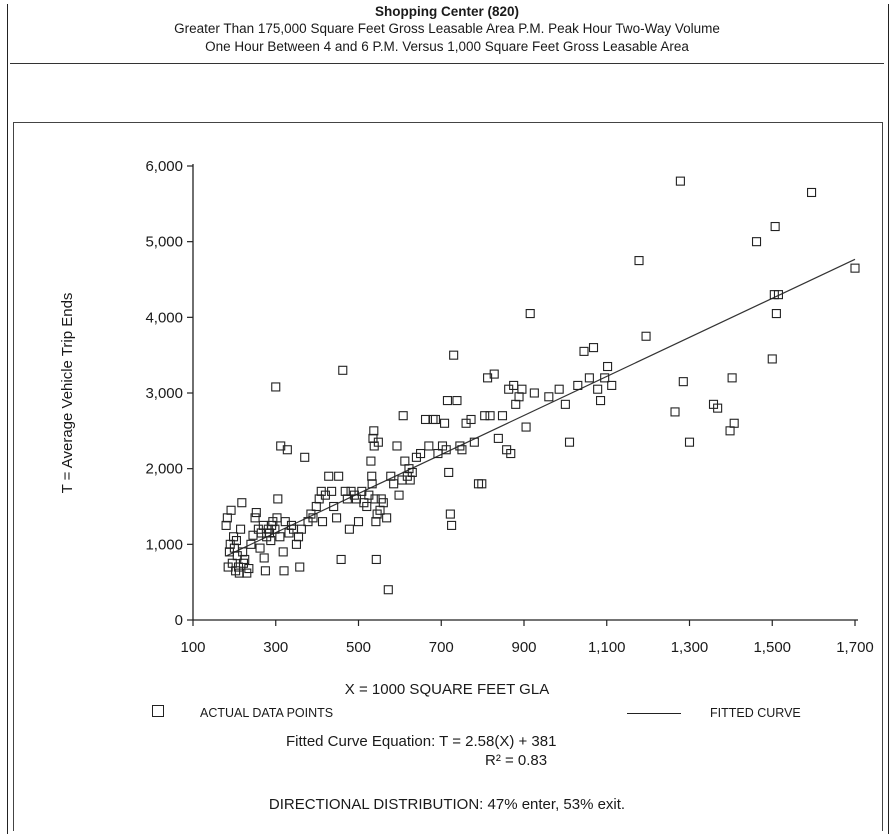 The height and width of the screenshot is (839, 894). What do you see at coordinates (654, 713) in the screenshot?
I see `legend-line-icon` at bounding box center [654, 713].